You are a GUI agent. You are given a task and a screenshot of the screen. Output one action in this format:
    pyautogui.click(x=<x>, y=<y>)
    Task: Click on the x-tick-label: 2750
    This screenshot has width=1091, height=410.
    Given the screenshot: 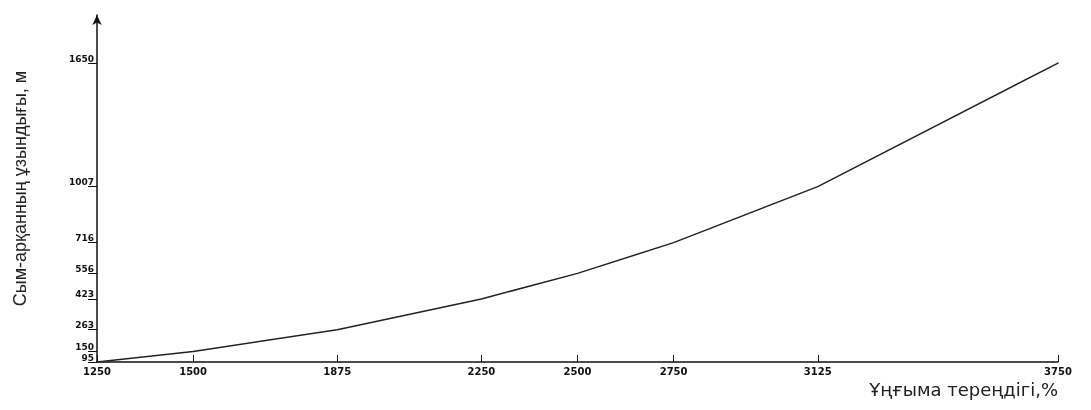 What is the action you would take?
    pyautogui.click(x=673, y=371)
    